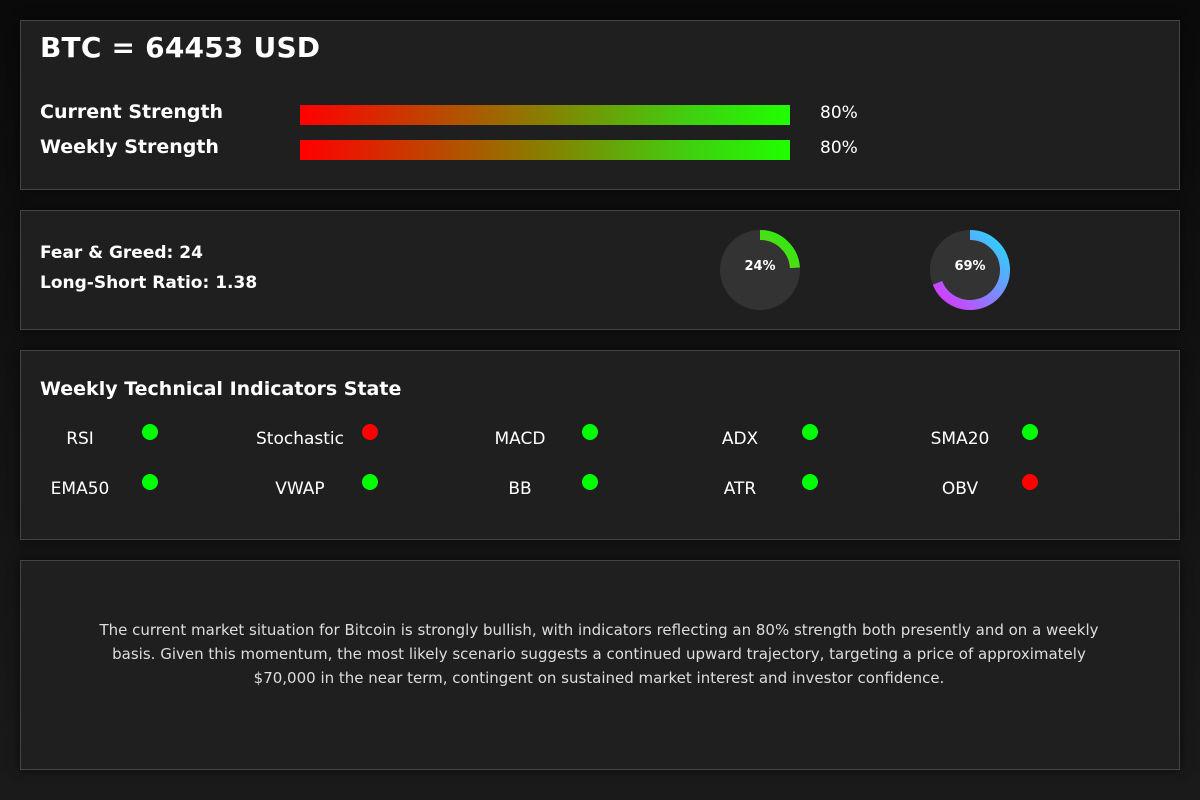 The image size is (1200, 800). Describe the element at coordinates (370, 432) in the screenshot. I see `indicator-status-dot-stochastic` at that location.